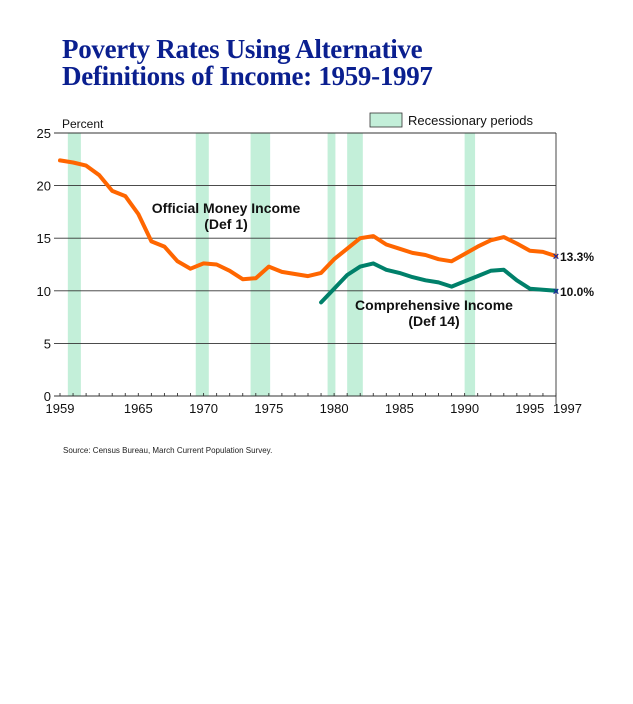 The image size is (633, 704). Describe the element at coordinates (44, 238) in the screenshot. I see `y-tick-label: 15` at that location.